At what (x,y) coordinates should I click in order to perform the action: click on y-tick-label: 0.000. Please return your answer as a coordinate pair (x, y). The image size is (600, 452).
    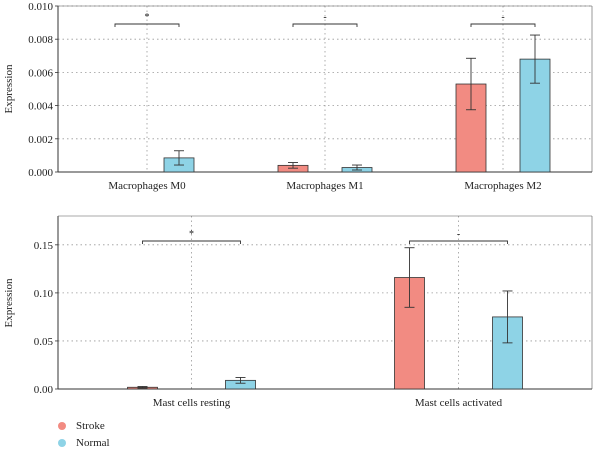
    Looking at the image, I should click on (40, 173).